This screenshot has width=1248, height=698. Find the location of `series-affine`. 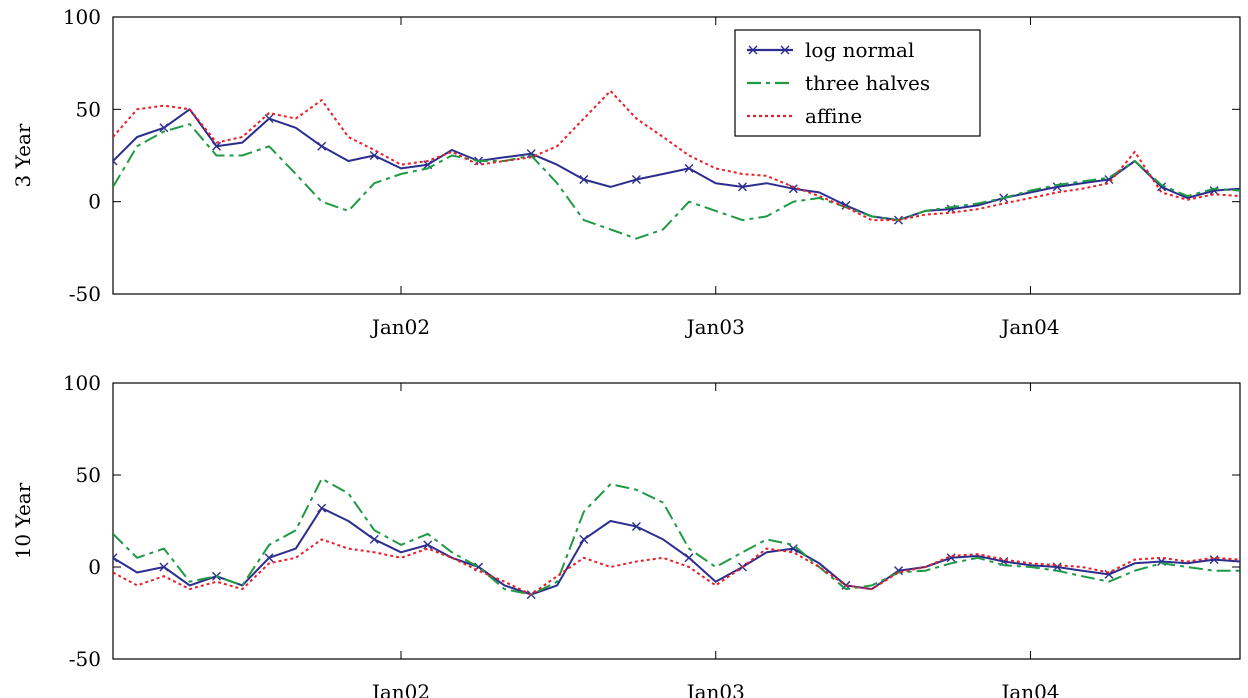

series-affine is located at coordinates (676, 567).